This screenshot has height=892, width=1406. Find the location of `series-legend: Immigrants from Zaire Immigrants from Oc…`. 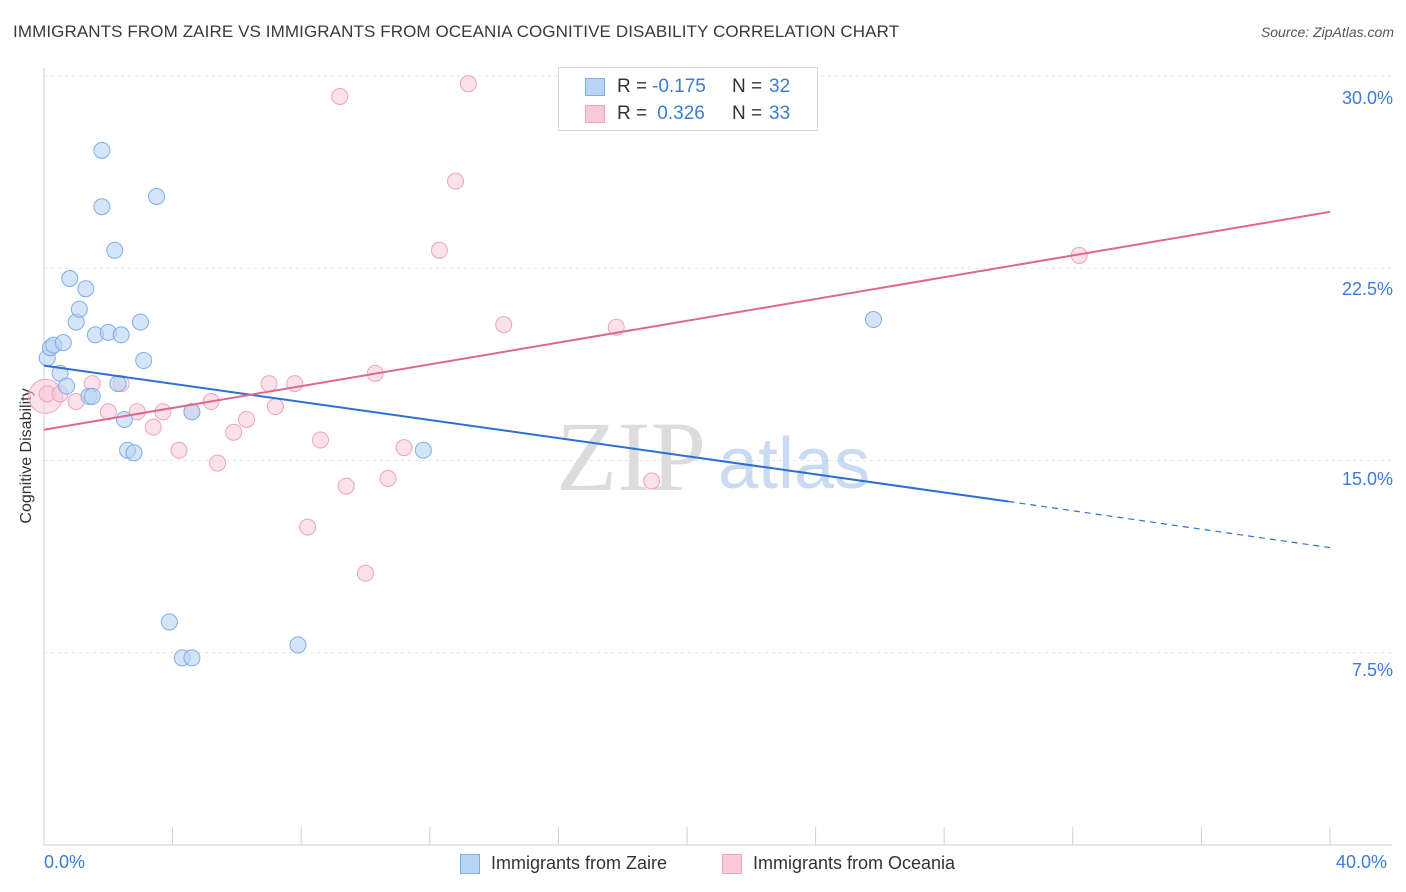

series-legend: Immigrants from Zaire Immigrants from Oc… is located at coordinates (703, 865).